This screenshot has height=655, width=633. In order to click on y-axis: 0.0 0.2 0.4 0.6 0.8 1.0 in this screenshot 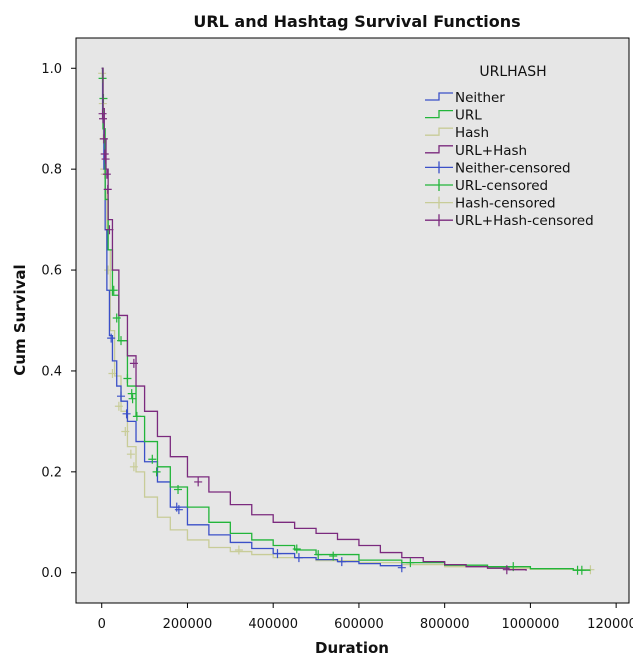, I will do `click(58, 321)`.